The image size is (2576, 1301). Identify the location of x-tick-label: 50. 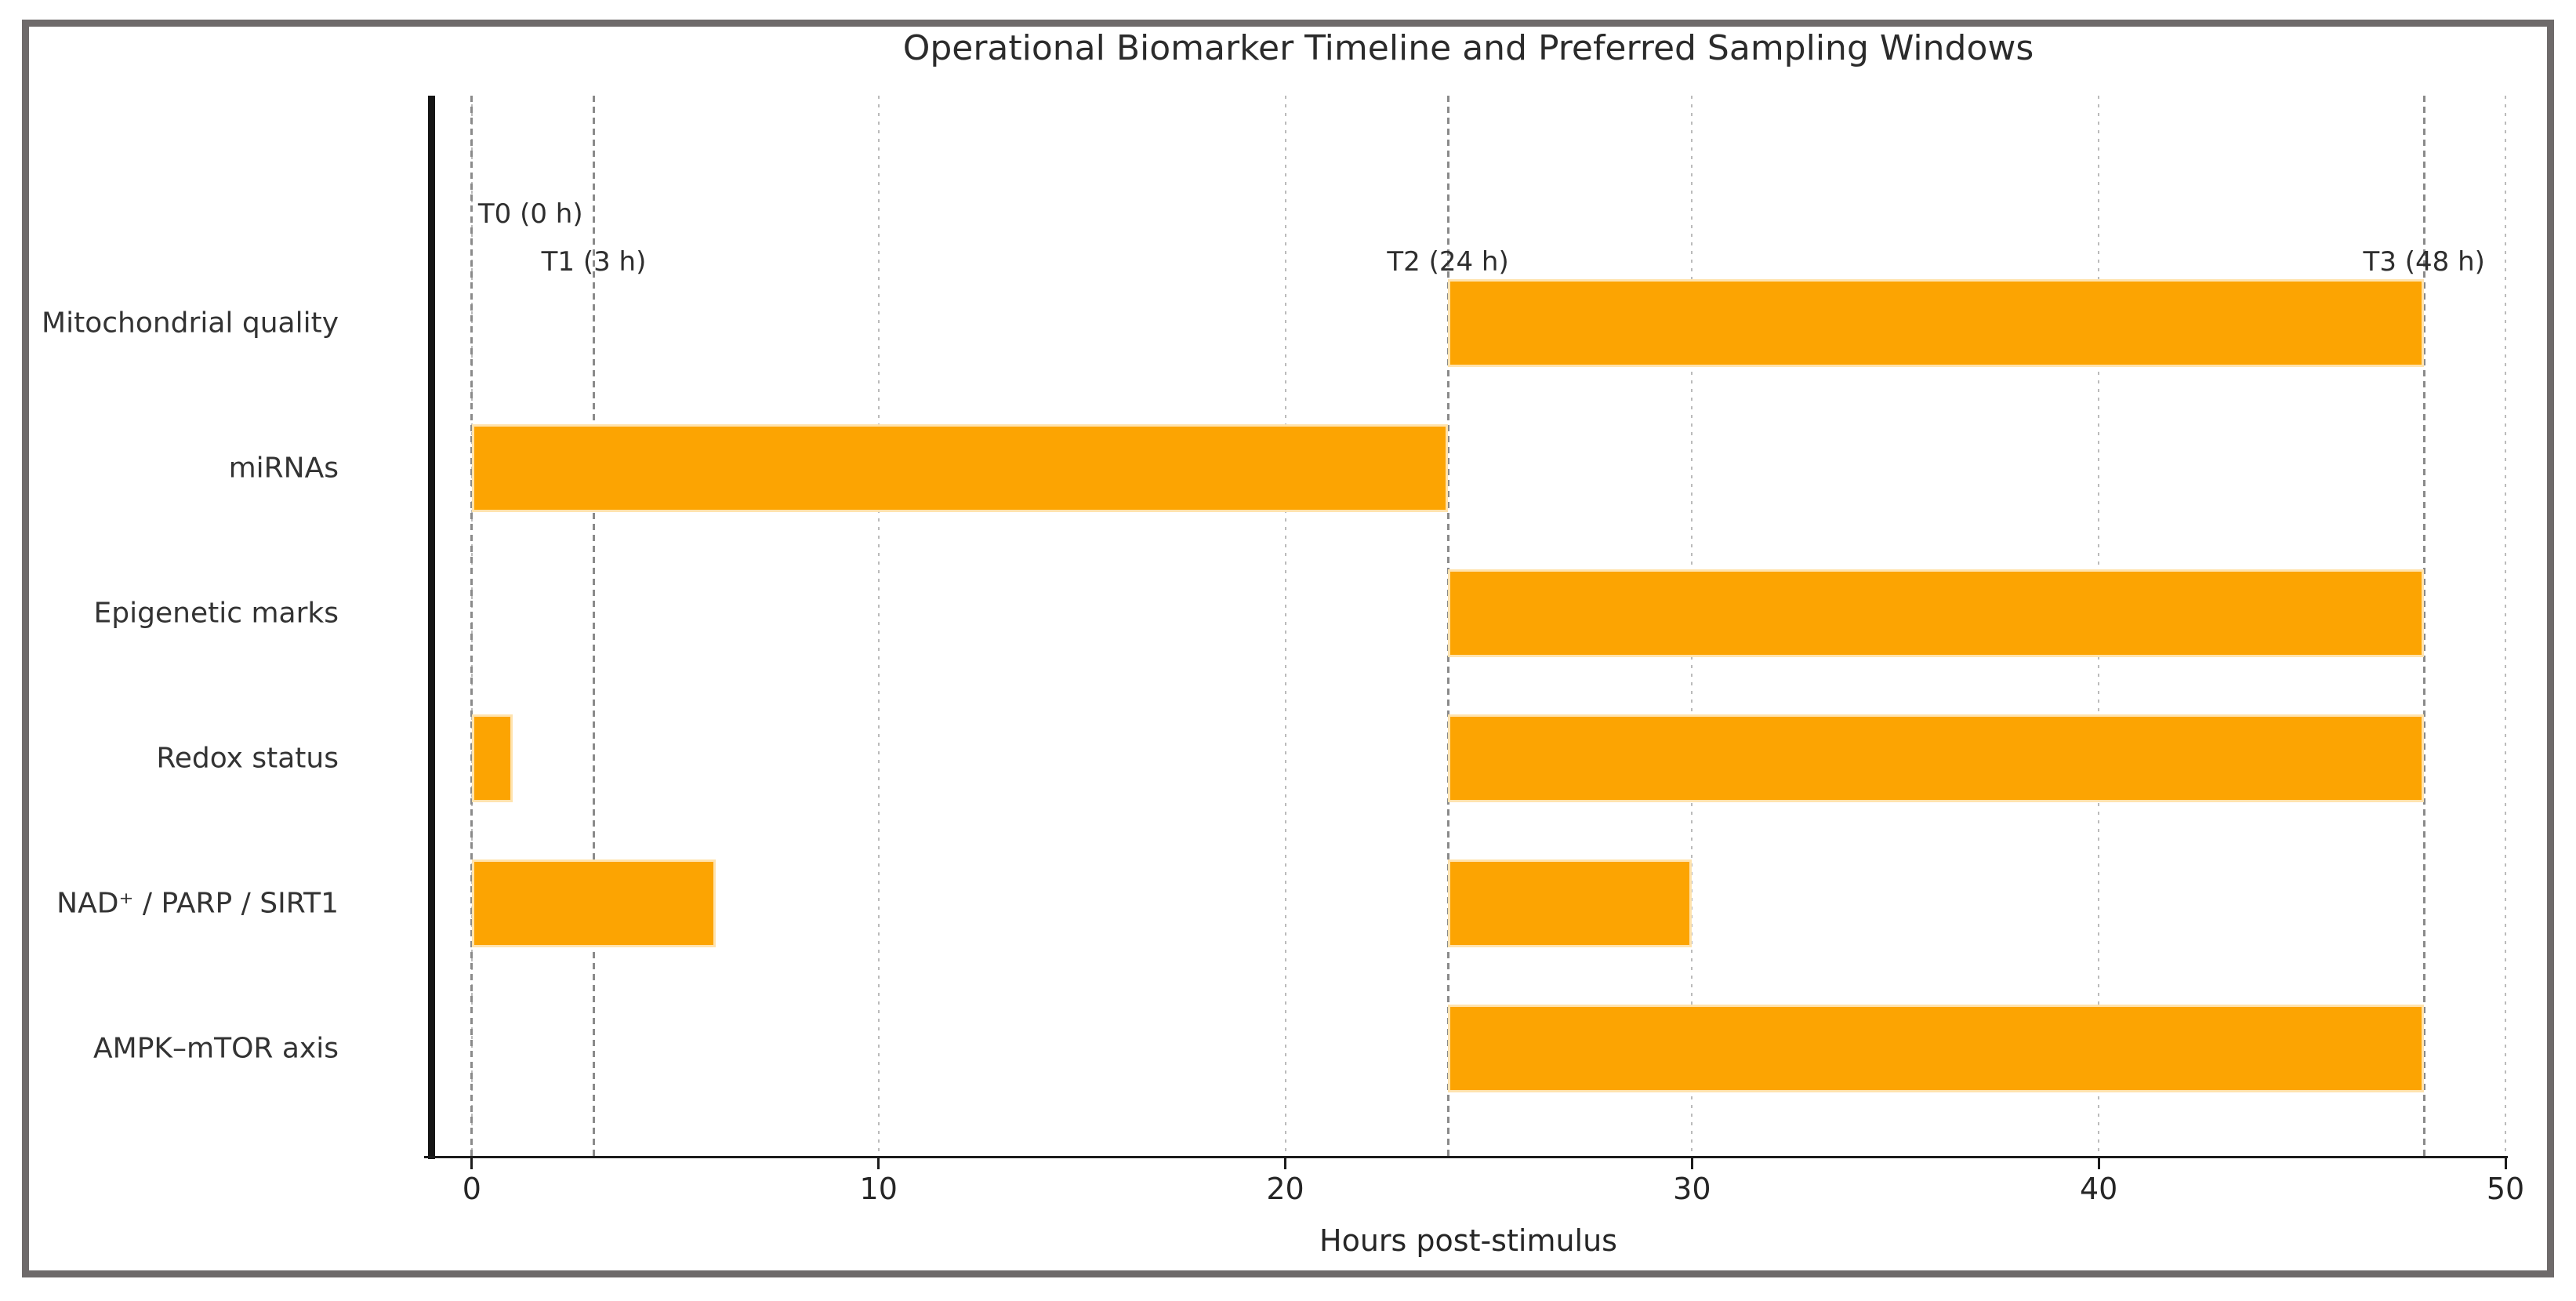
(2506, 1189).